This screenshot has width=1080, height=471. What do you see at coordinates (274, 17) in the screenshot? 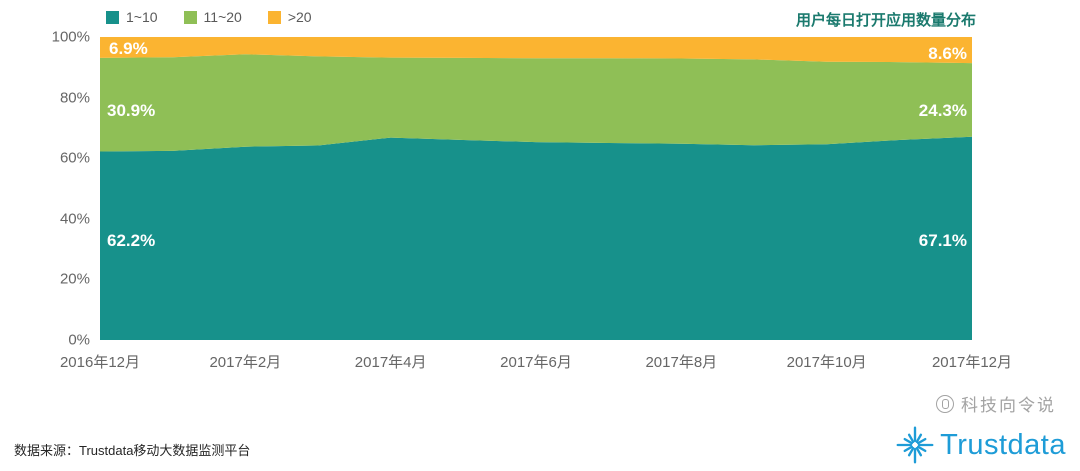
I see `legend-swatch-gt20` at bounding box center [274, 17].